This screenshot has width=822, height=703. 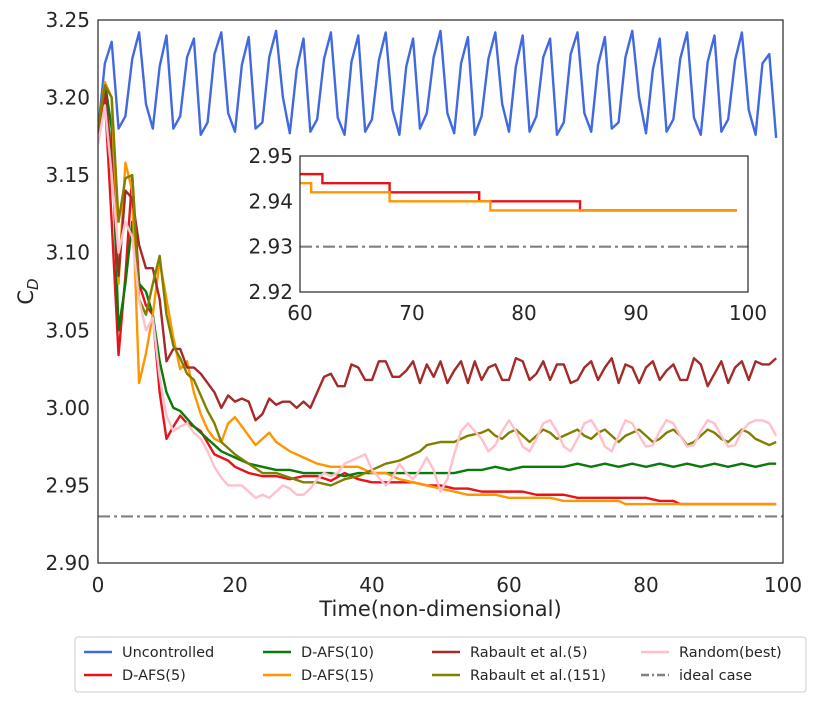 I want to click on legend-item-d-afs-15: D-AFS(15), so click(x=318, y=676).